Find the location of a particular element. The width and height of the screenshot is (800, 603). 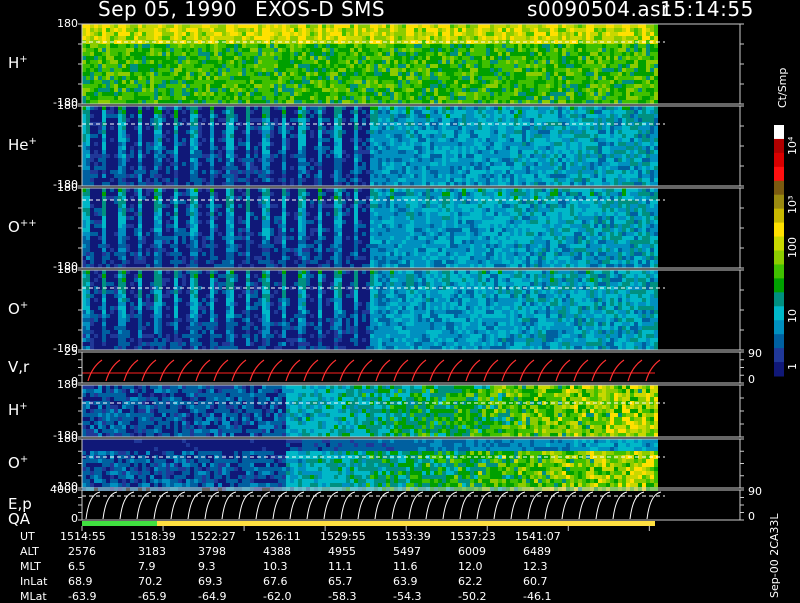

footer-cell: 68.9 is located at coordinates (80, 581).